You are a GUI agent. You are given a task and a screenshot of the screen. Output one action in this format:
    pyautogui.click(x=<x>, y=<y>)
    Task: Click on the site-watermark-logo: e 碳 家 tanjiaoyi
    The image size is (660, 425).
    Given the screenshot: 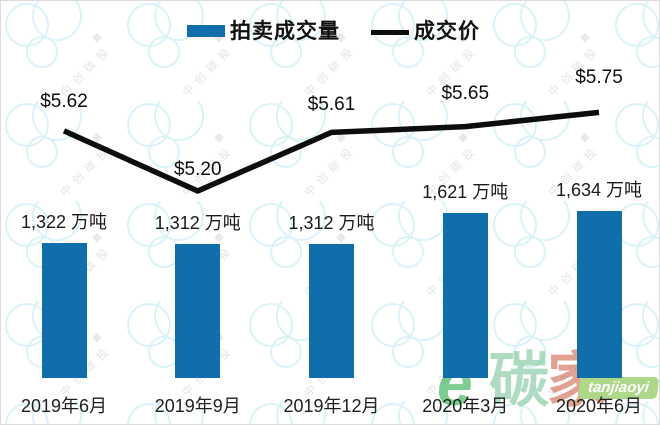 What is the action you would take?
    pyautogui.click(x=545, y=386)
    